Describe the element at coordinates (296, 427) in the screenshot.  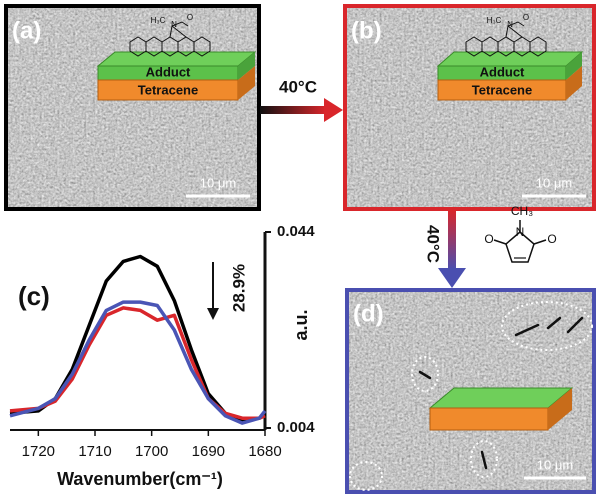
I see `y-tick-label: 0.004` at that location.